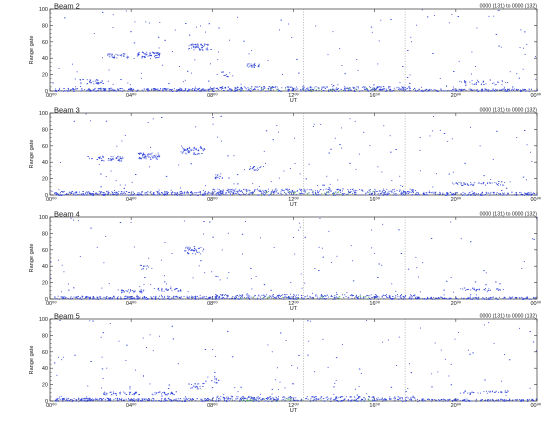 The image size is (548, 422). I want to click on panel-title: Beam 5, so click(67, 316).